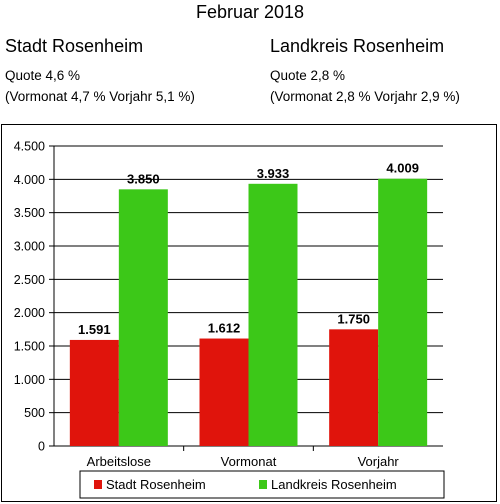  Describe the element at coordinates (43, 75) in the screenshot. I see `stadt-quote: Quote 4,6 %` at that location.